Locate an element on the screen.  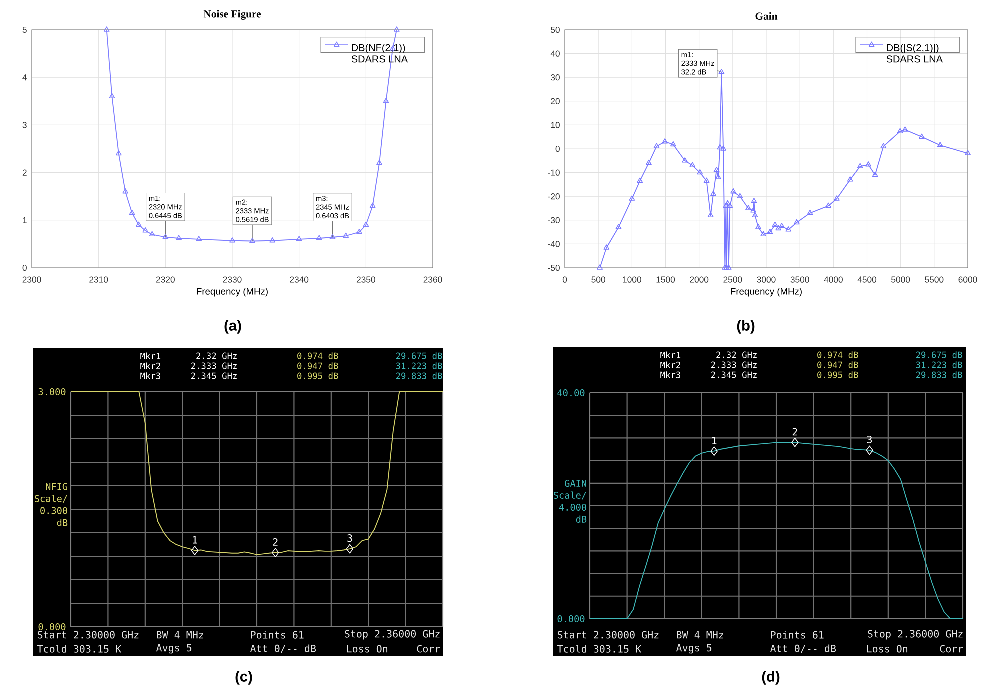
y-tick-label: 3.000 is located at coordinates (52, 392).